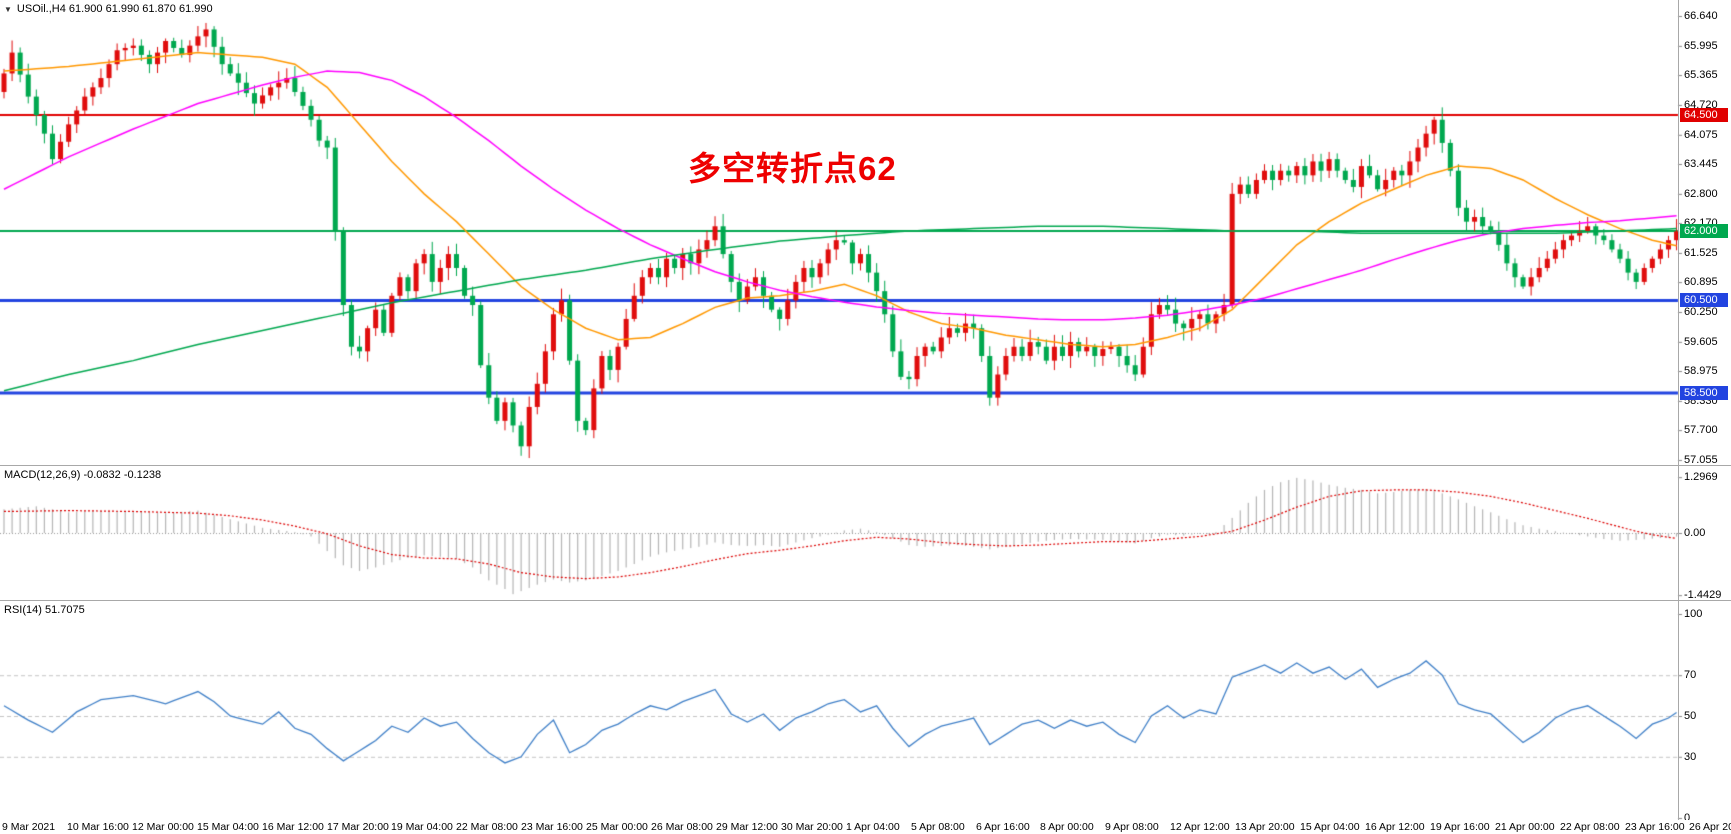  Describe the element at coordinates (1704, 712) in the screenshot. I see `rsi-axis: 100 70 50 30 0` at that location.